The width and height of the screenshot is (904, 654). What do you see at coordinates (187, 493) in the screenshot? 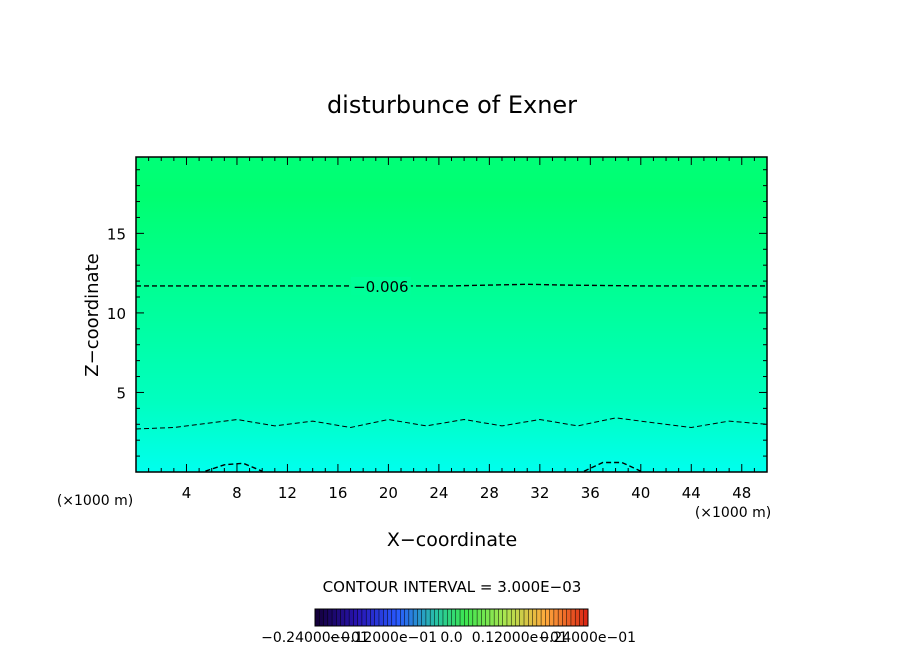
I see `x-tick-label: 4` at bounding box center [187, 493].